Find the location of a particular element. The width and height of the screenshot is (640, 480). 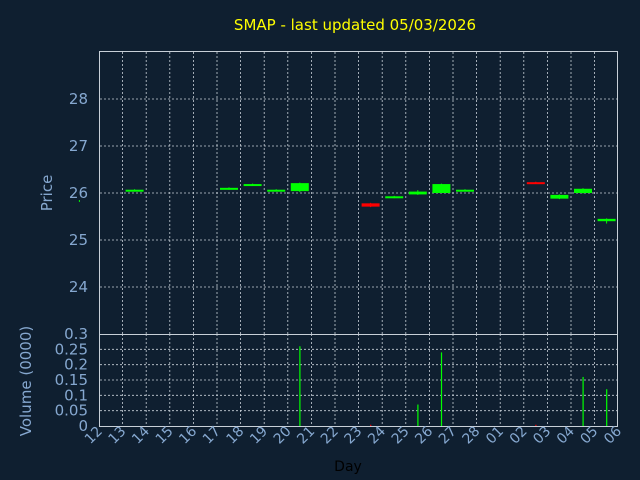

volume-tick-label: 0.05 is located at coordinates (71, 411).